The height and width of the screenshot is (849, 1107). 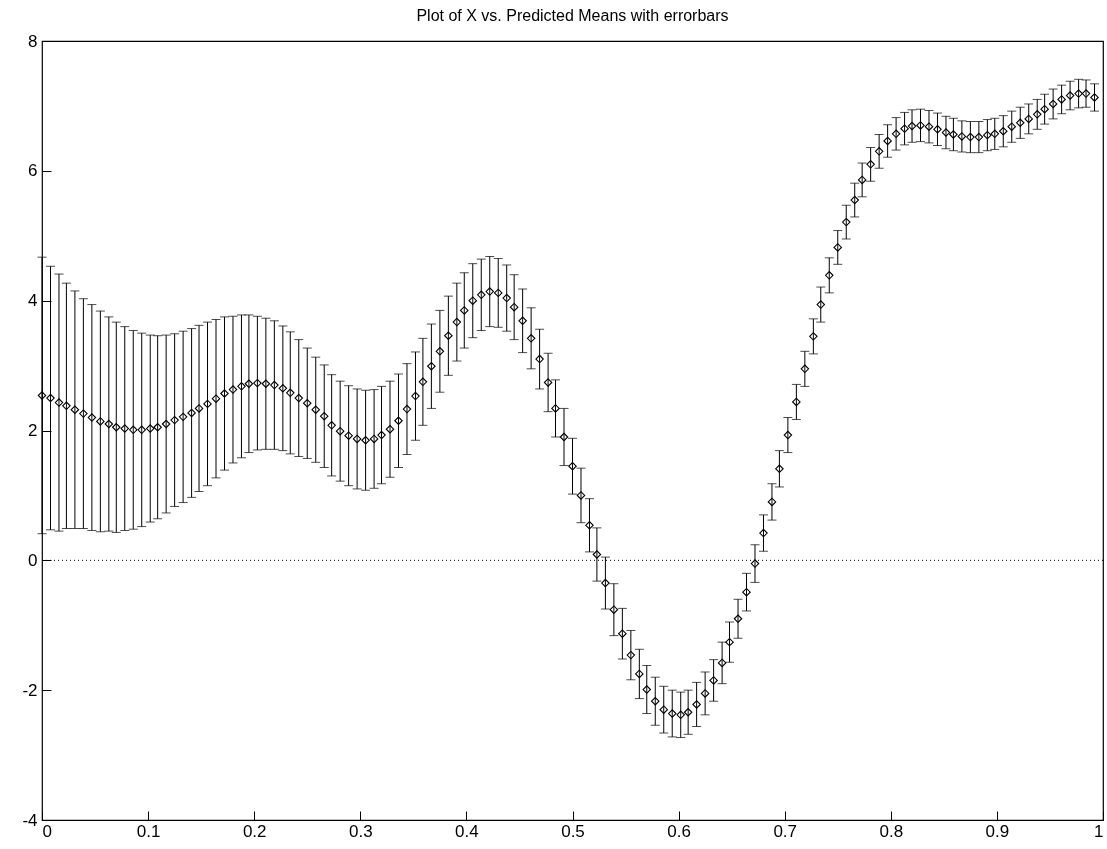 What do you see at coordinates (30, 820) in the screenshot?
I see `y-tick-label: -4` at bounding box center [30, 820].